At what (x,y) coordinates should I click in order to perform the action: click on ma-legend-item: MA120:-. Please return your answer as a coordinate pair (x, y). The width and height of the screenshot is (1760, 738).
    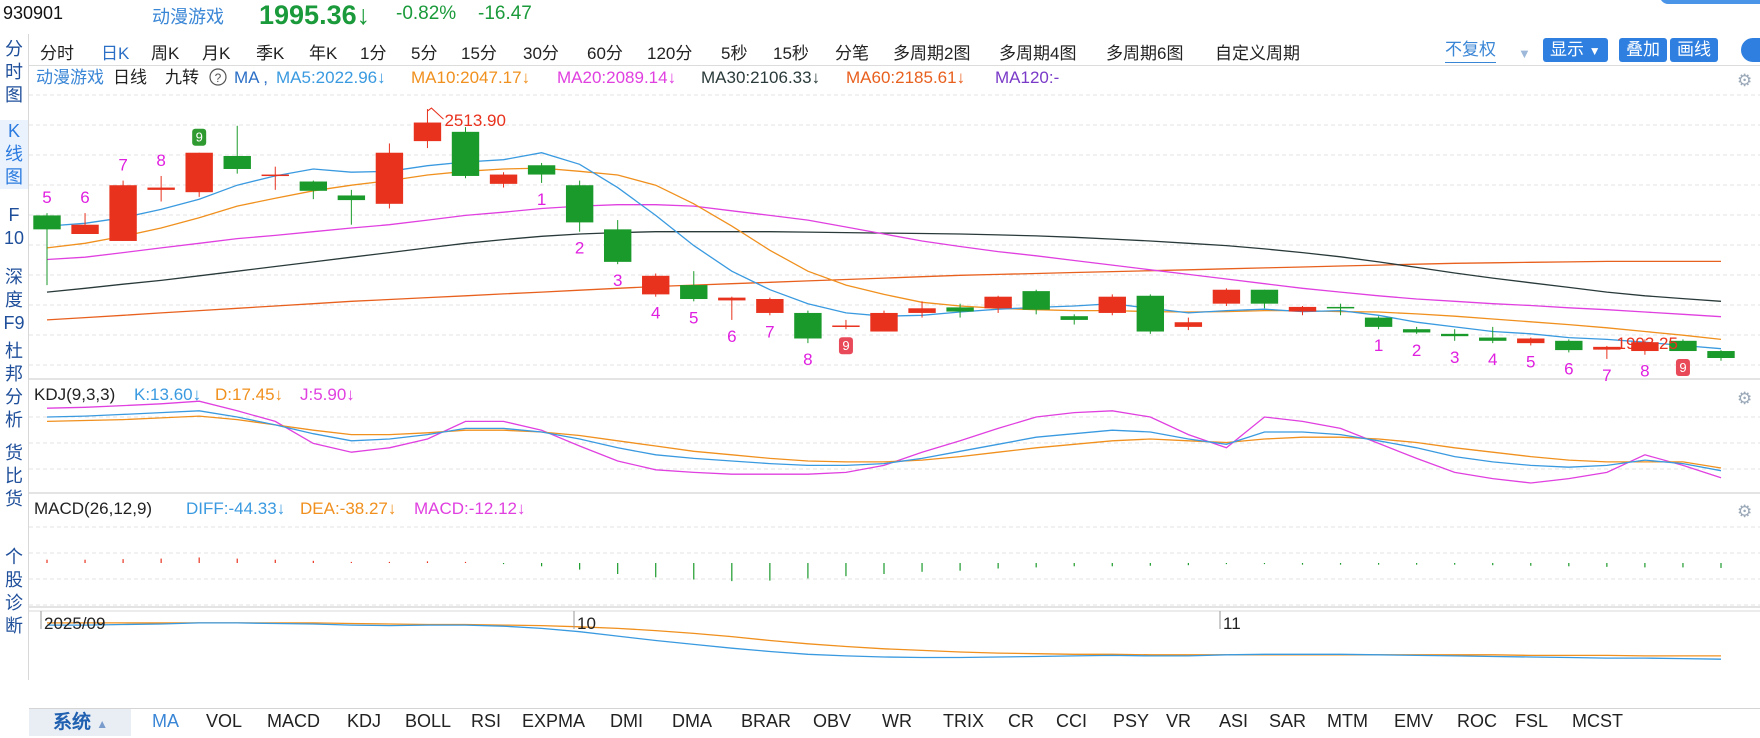
    Looking at the image, I should click on (1027, 77).